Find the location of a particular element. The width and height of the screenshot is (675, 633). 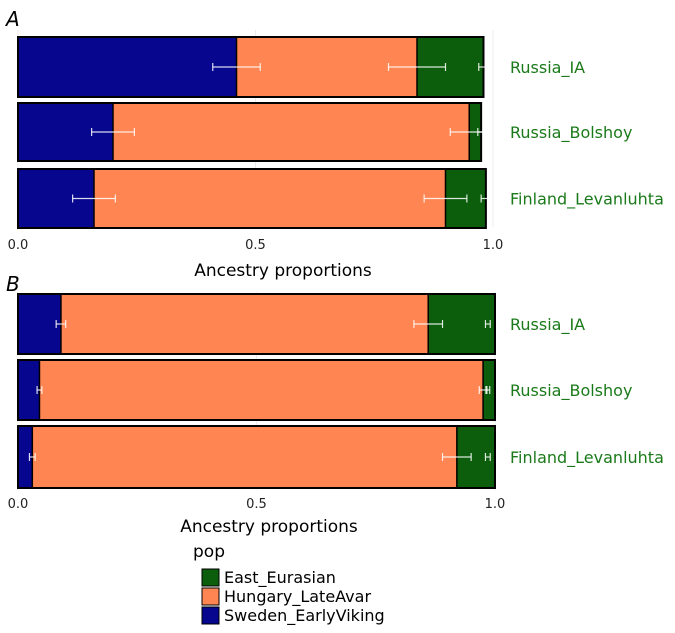

panel-a-x-ticks: 0.0 0.5 1.0 is located at coordinates (256, 245).